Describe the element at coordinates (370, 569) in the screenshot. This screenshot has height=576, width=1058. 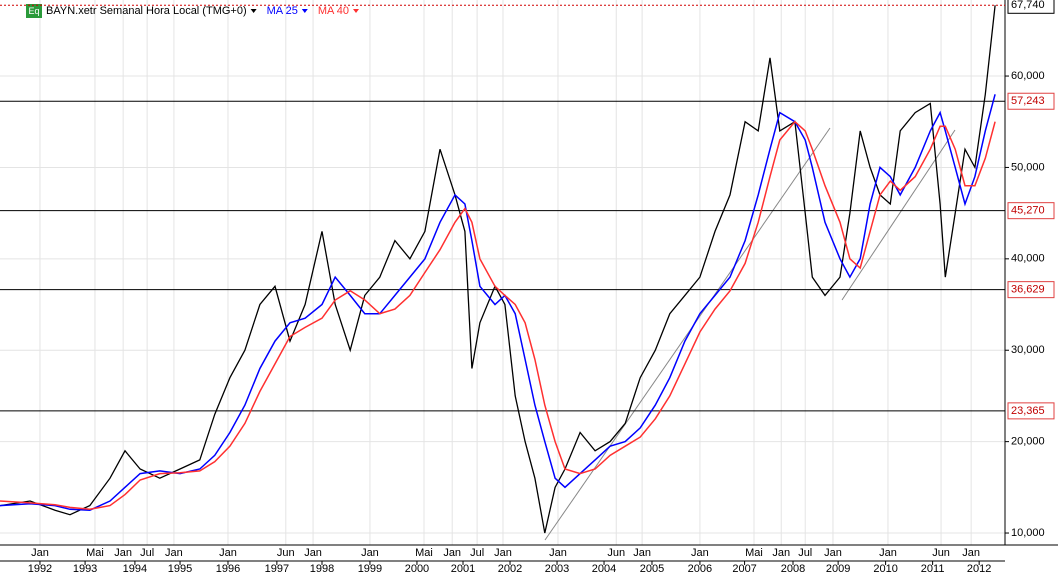
I see `year-tick-label: 1999` at that location.